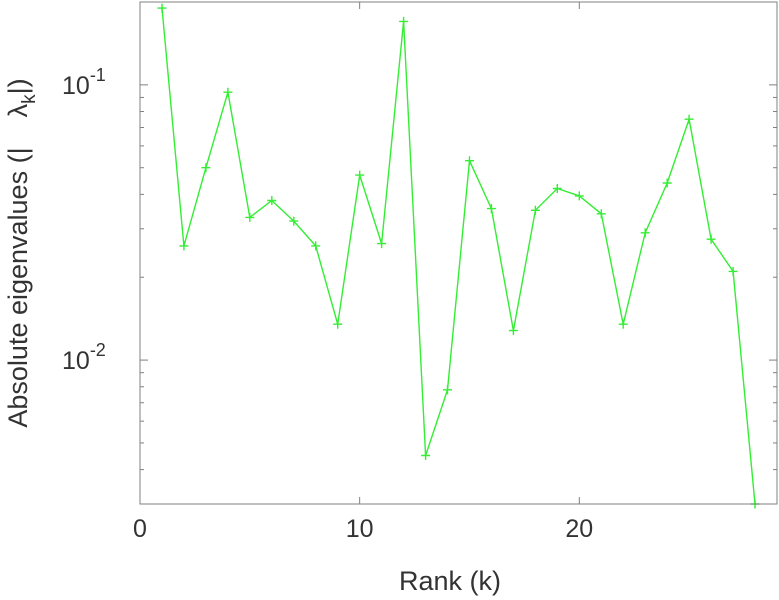 This screenshot has height=600, width=779. I want to click on y-axis-label-subscript: k, so click(29, 99).